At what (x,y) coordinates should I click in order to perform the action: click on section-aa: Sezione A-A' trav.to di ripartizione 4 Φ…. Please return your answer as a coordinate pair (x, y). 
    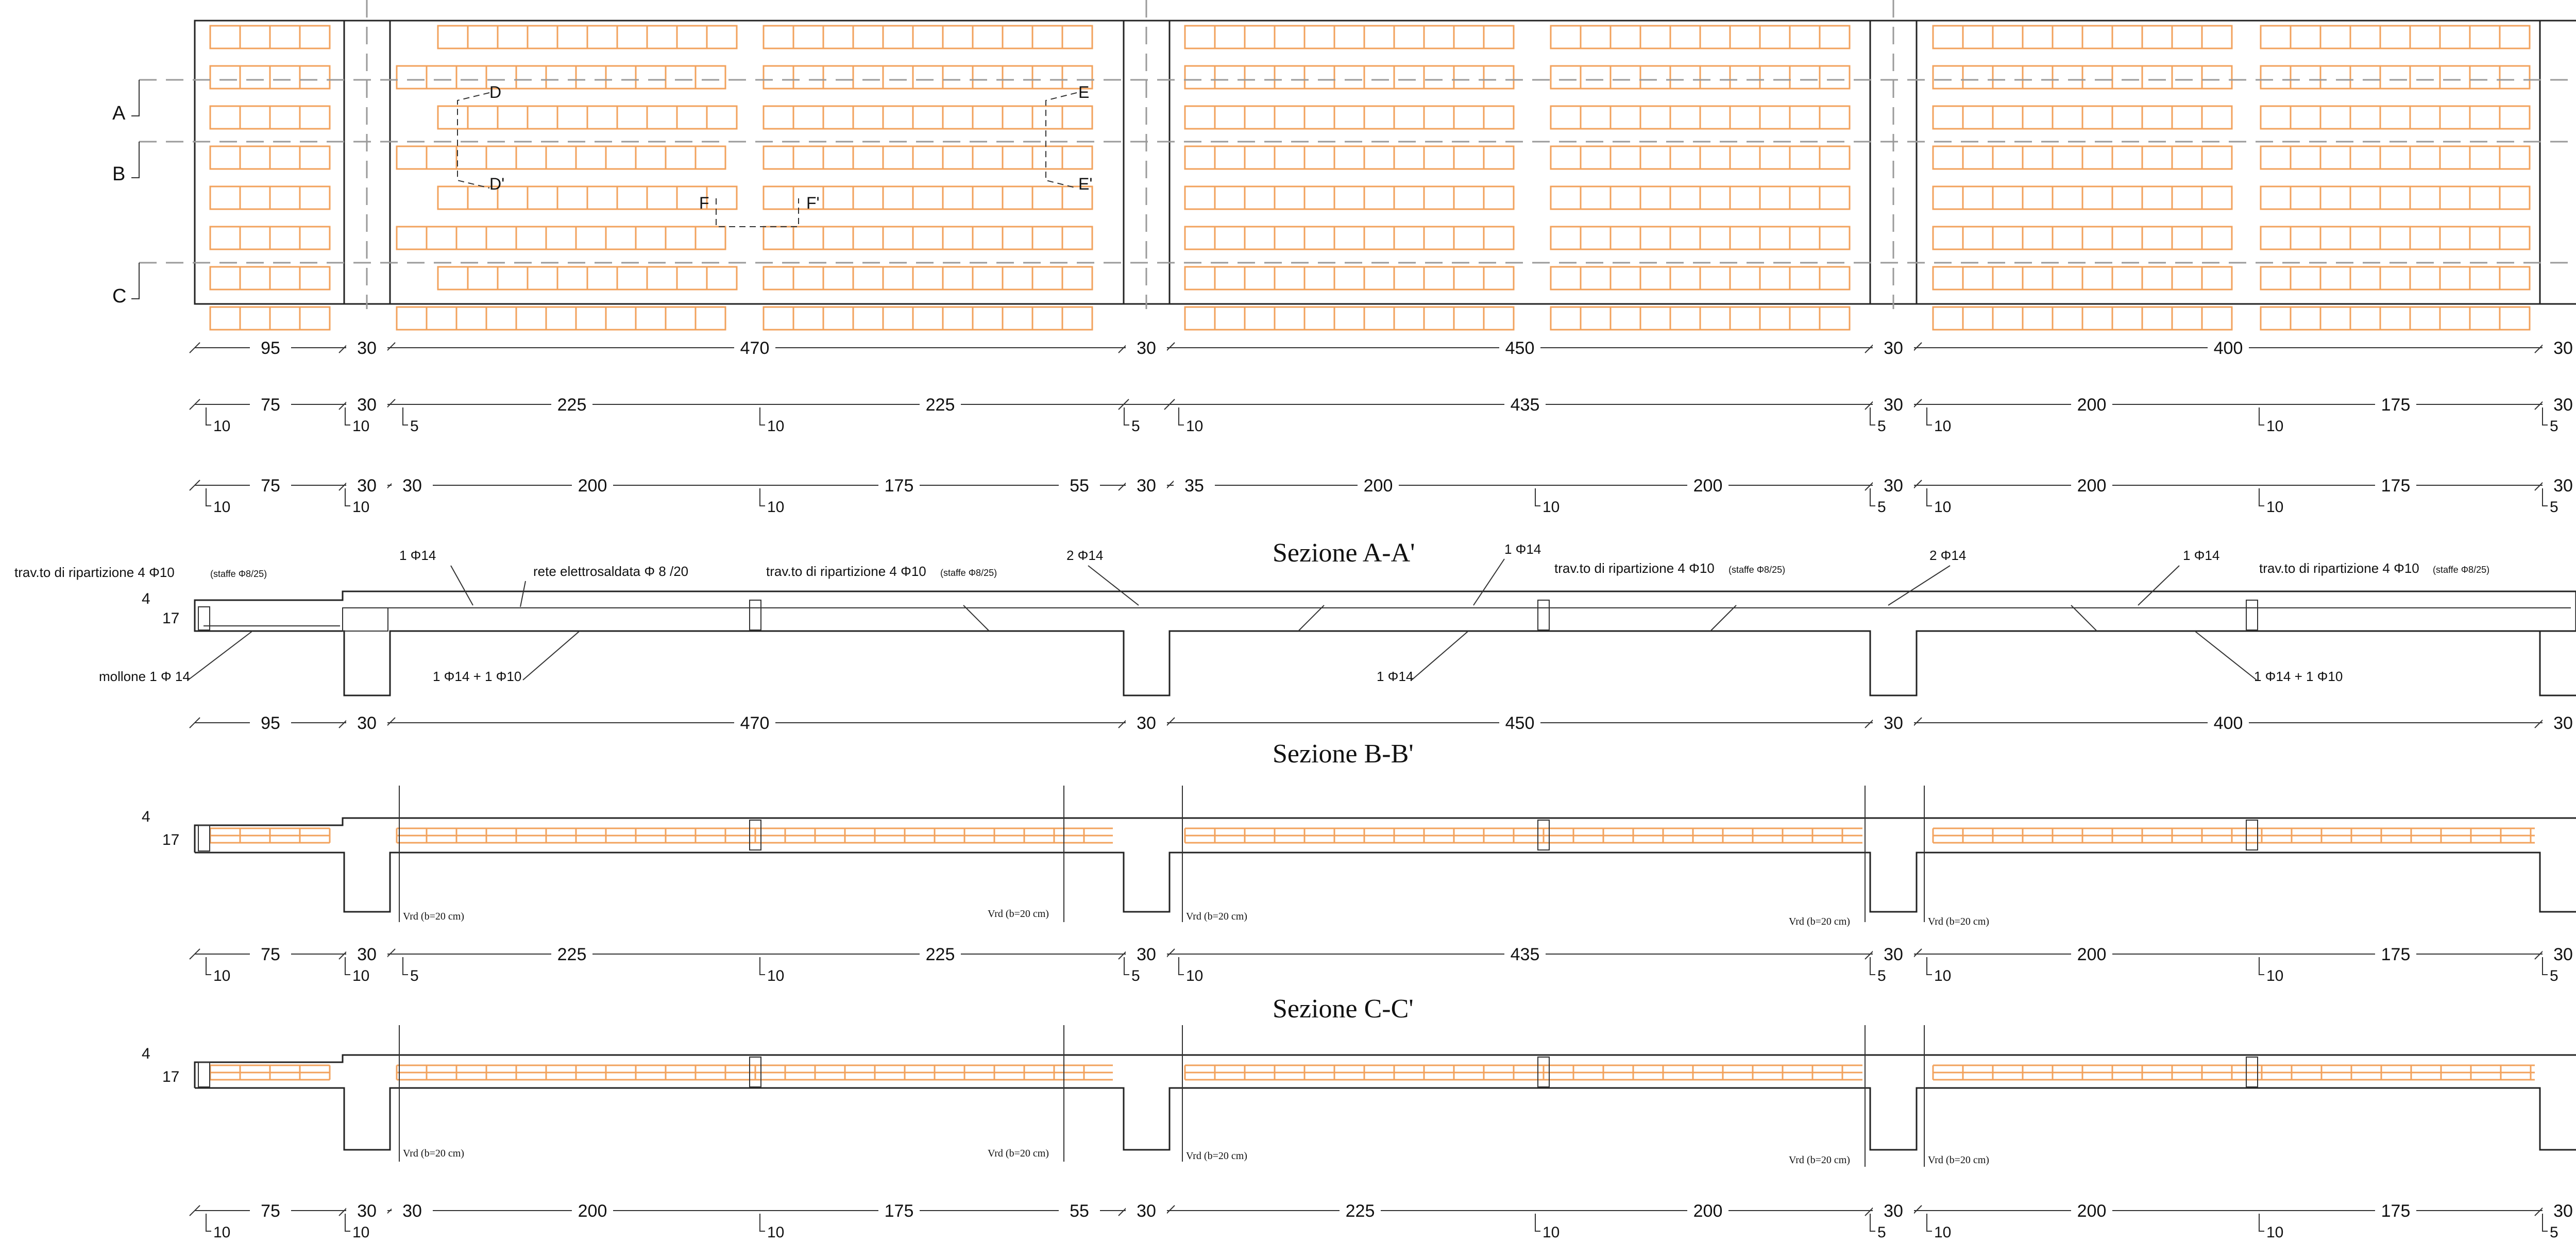
    Looking at the image, I should click on (1295, 617).